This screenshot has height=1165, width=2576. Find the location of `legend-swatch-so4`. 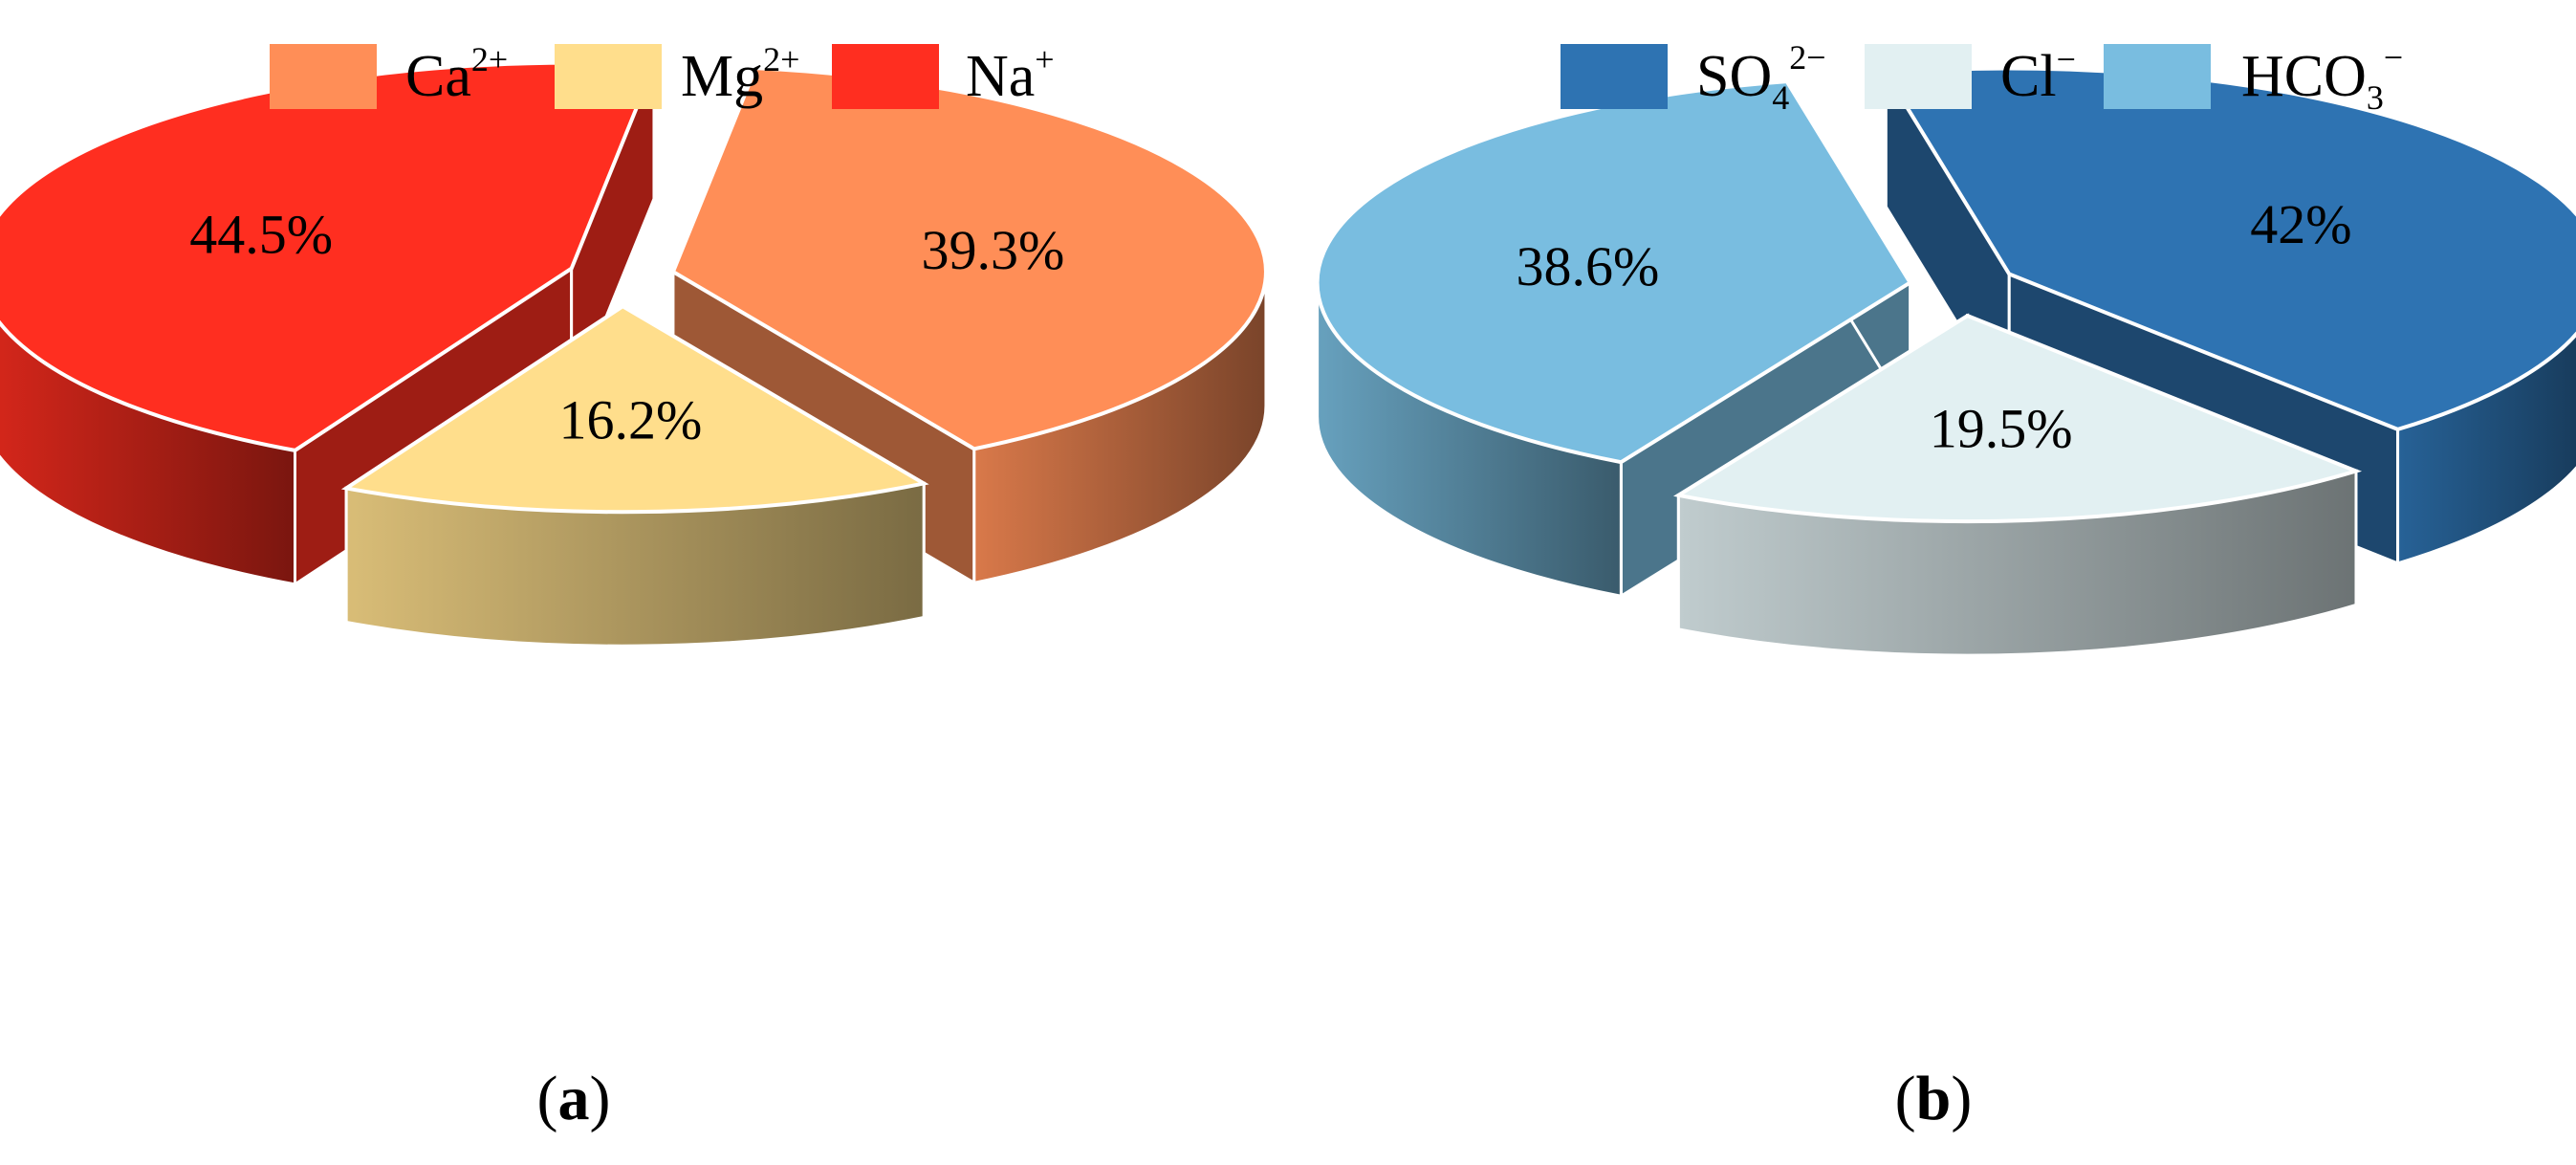

legend-swatch-so4 is located at coordinates (1614, 76).